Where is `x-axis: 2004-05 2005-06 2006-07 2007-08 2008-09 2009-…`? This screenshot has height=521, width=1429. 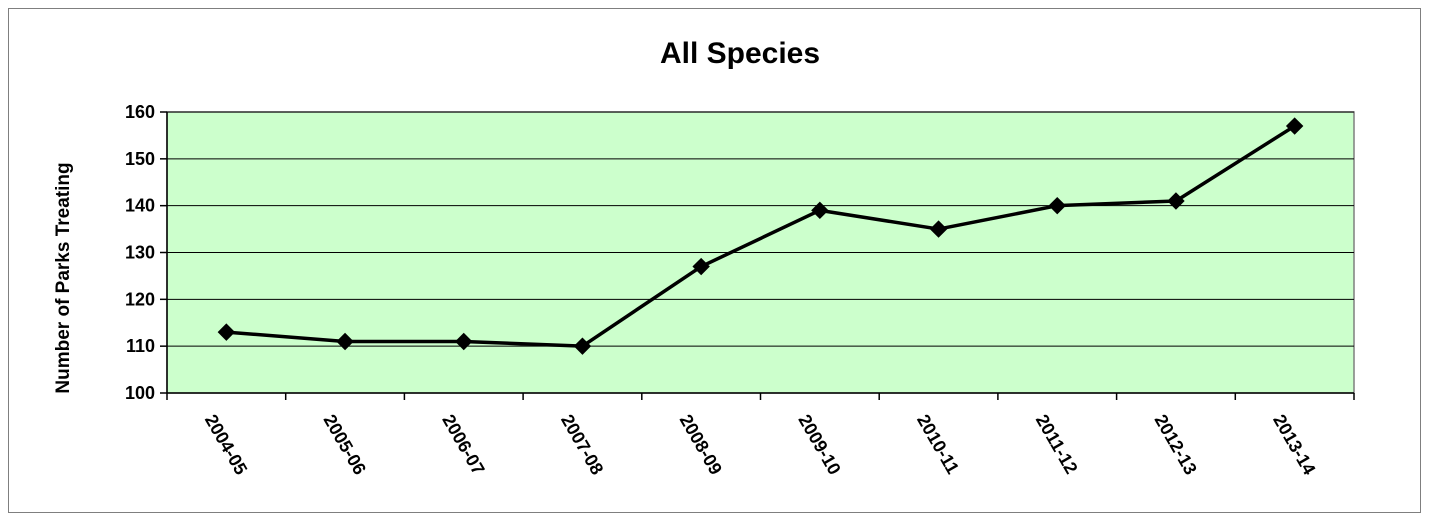 x-axis: 2004-05 2005-06 2006-07 2007-08 2008-09 2009-… is located at coordinates (760, 435).